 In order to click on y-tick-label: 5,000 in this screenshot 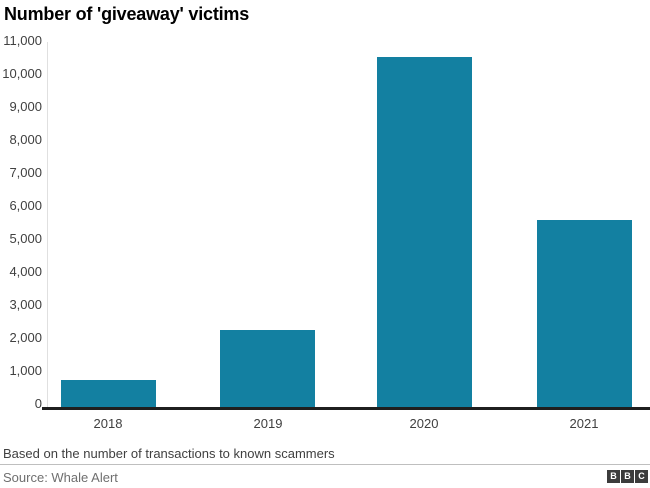, I will do `click(25, 238)`.